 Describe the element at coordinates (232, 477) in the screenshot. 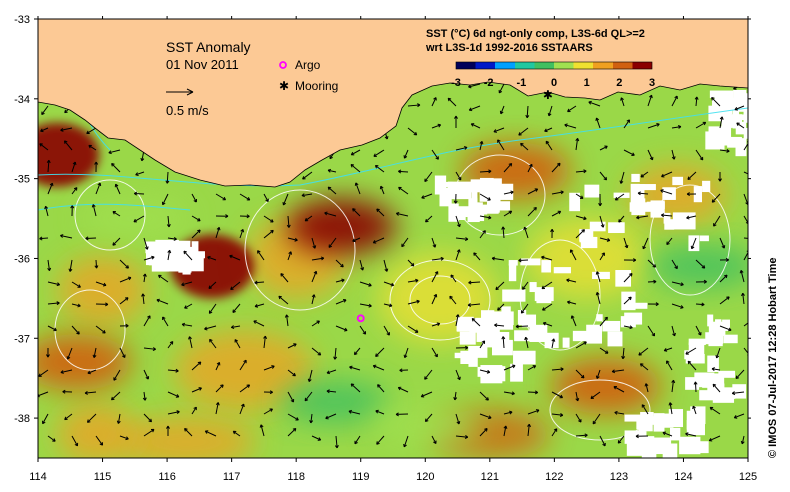

I see `x-tick-label: 117` at that location.